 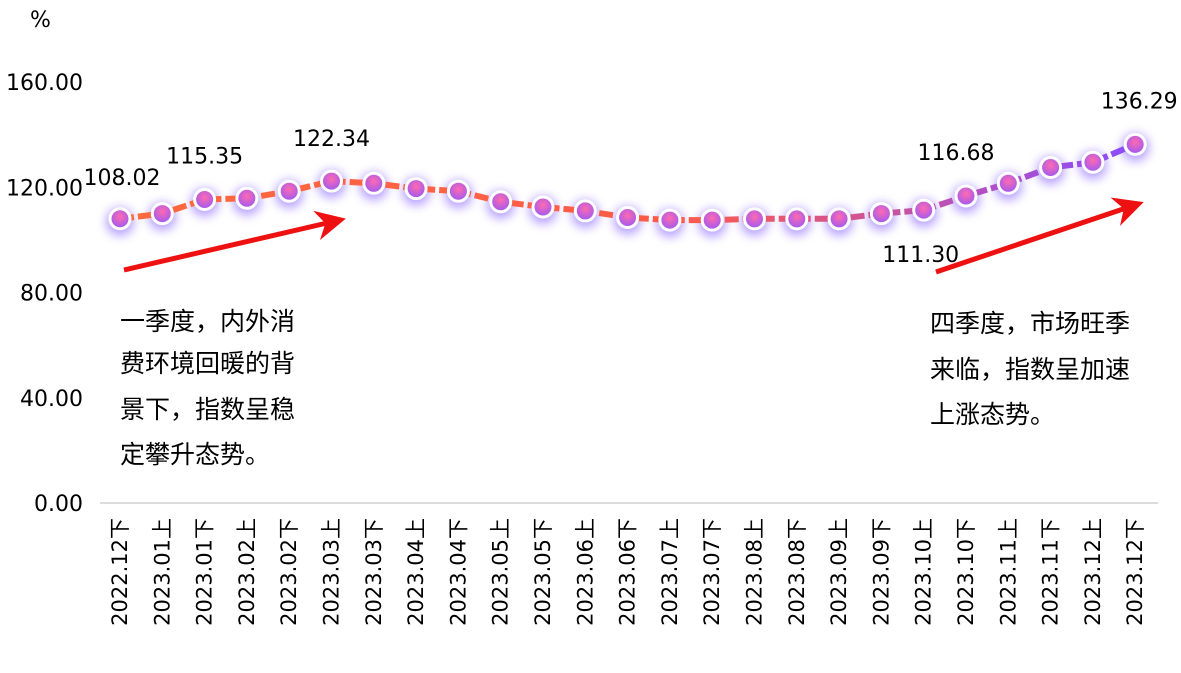 What do you see at coordinates (51, 399) in the screenshot?
I see `y-tick-label: 40.00` at bounding box center [51, 399].